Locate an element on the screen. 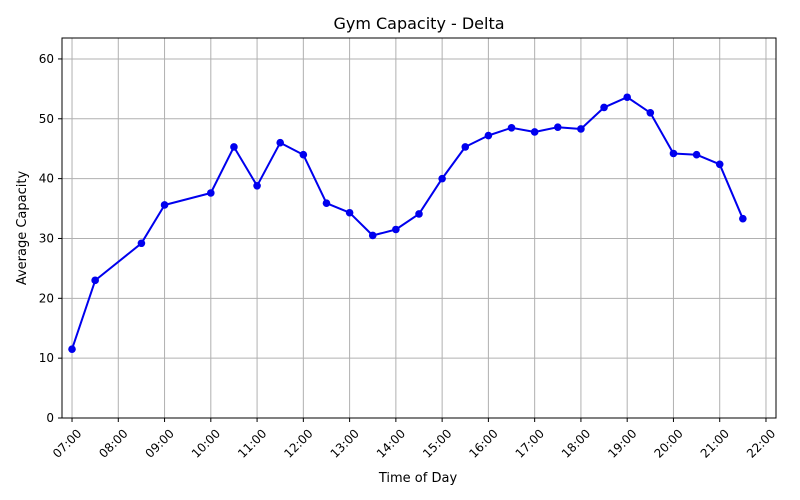 The width and height of the screenshot is (800, 500). y-tick-label: 50 is located at coordinates (46, 119).